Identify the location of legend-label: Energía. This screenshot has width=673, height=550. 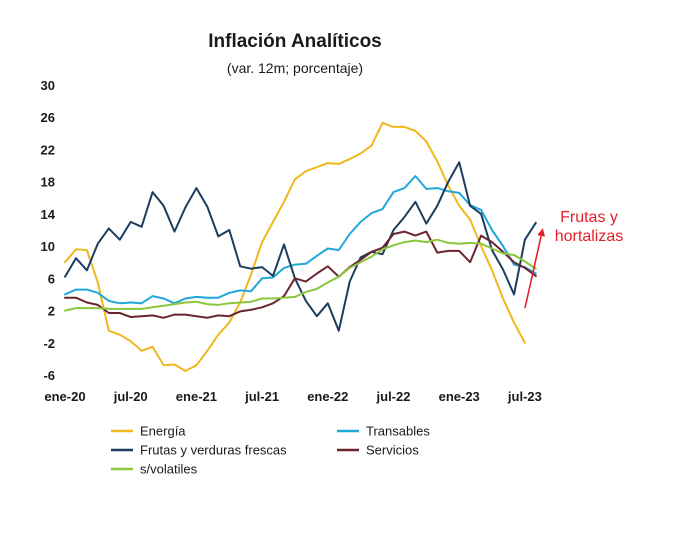
(163, 431).